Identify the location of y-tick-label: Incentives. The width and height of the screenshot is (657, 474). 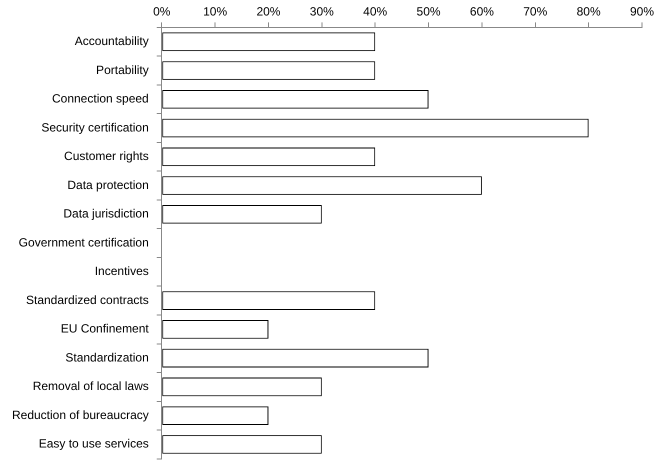
(121, 271).